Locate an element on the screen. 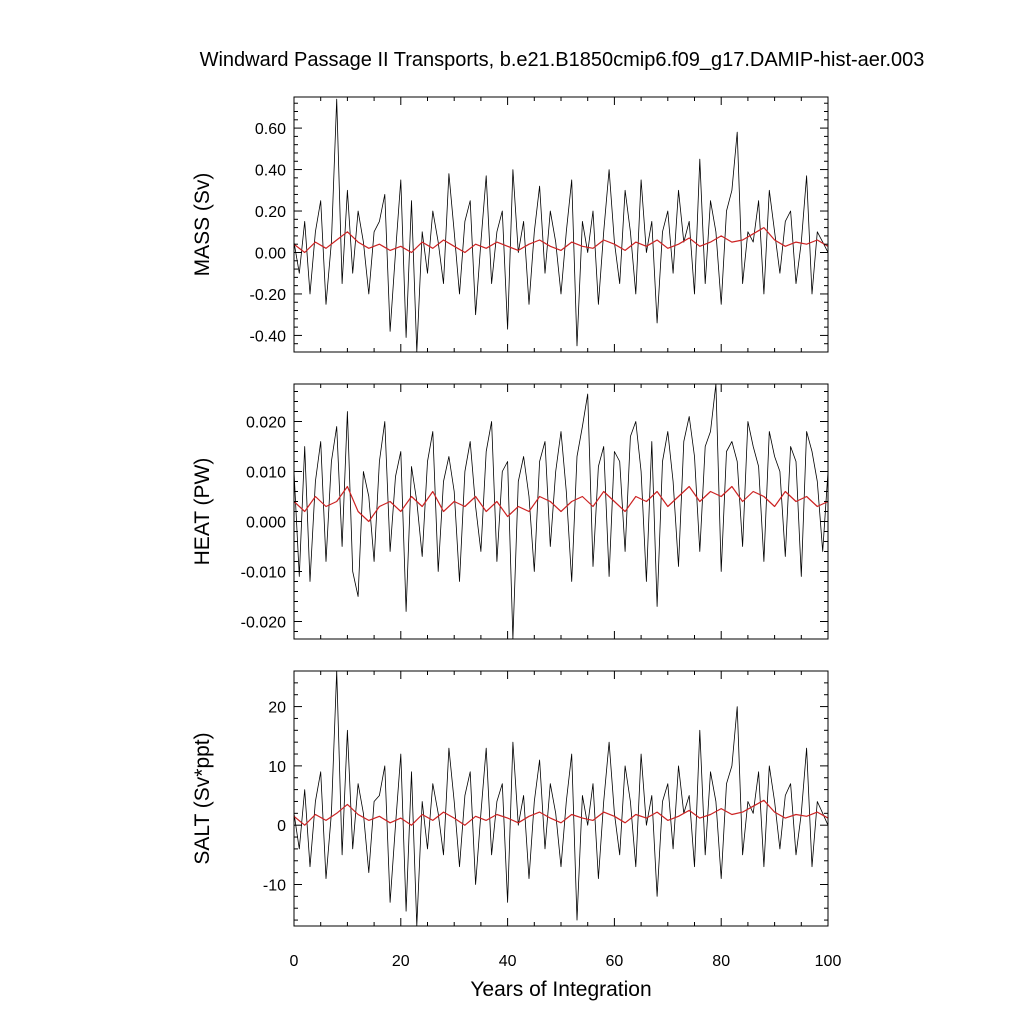  y-tick-label: 0.20 is located at coordinates (270, 212).